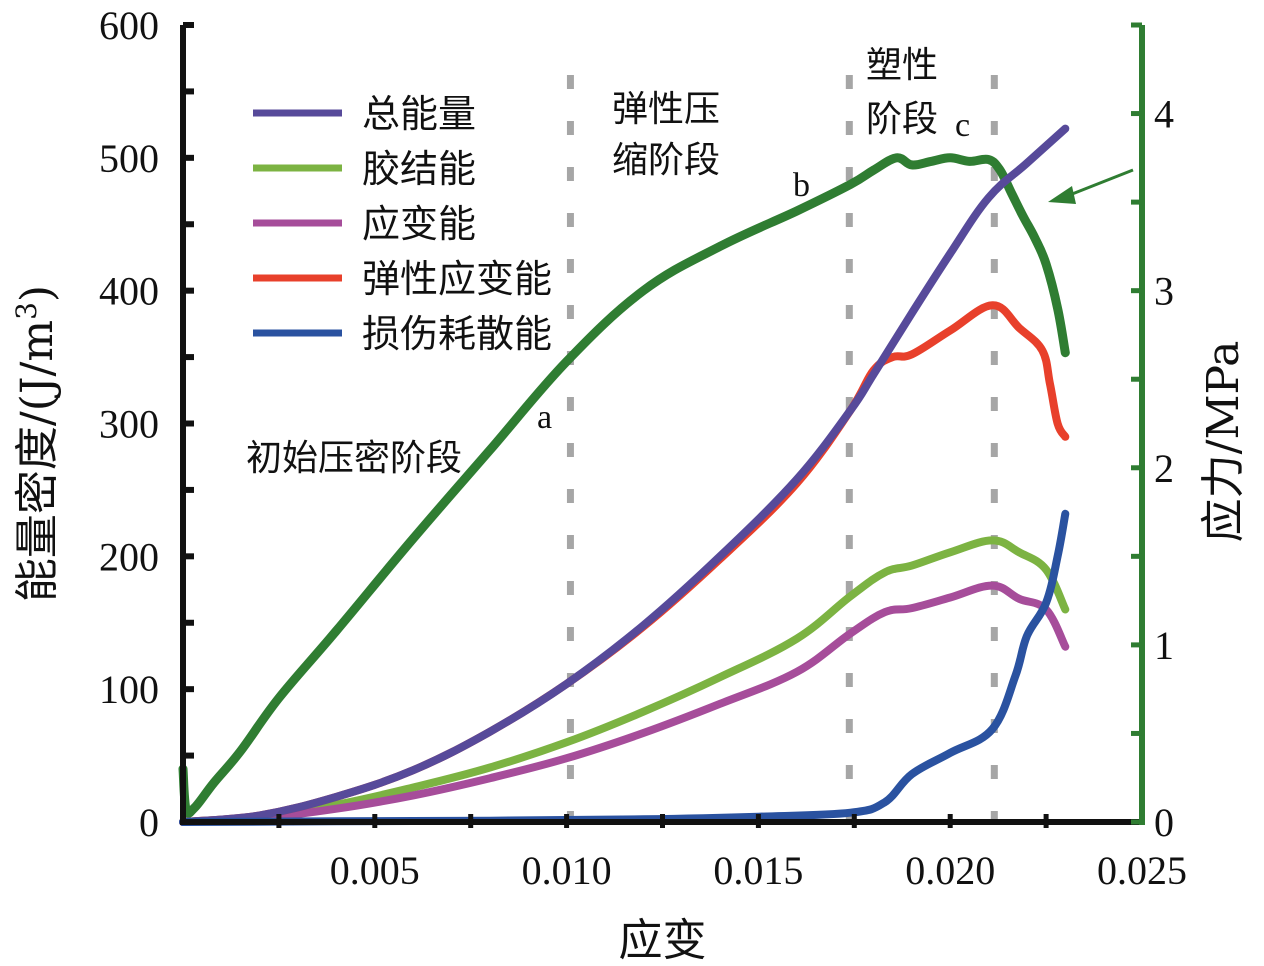 This screenshot has width=1264, height=966. Describe the element at coordinates (544, 417) in the screenshot. I see `point-label-a: a` at that location.